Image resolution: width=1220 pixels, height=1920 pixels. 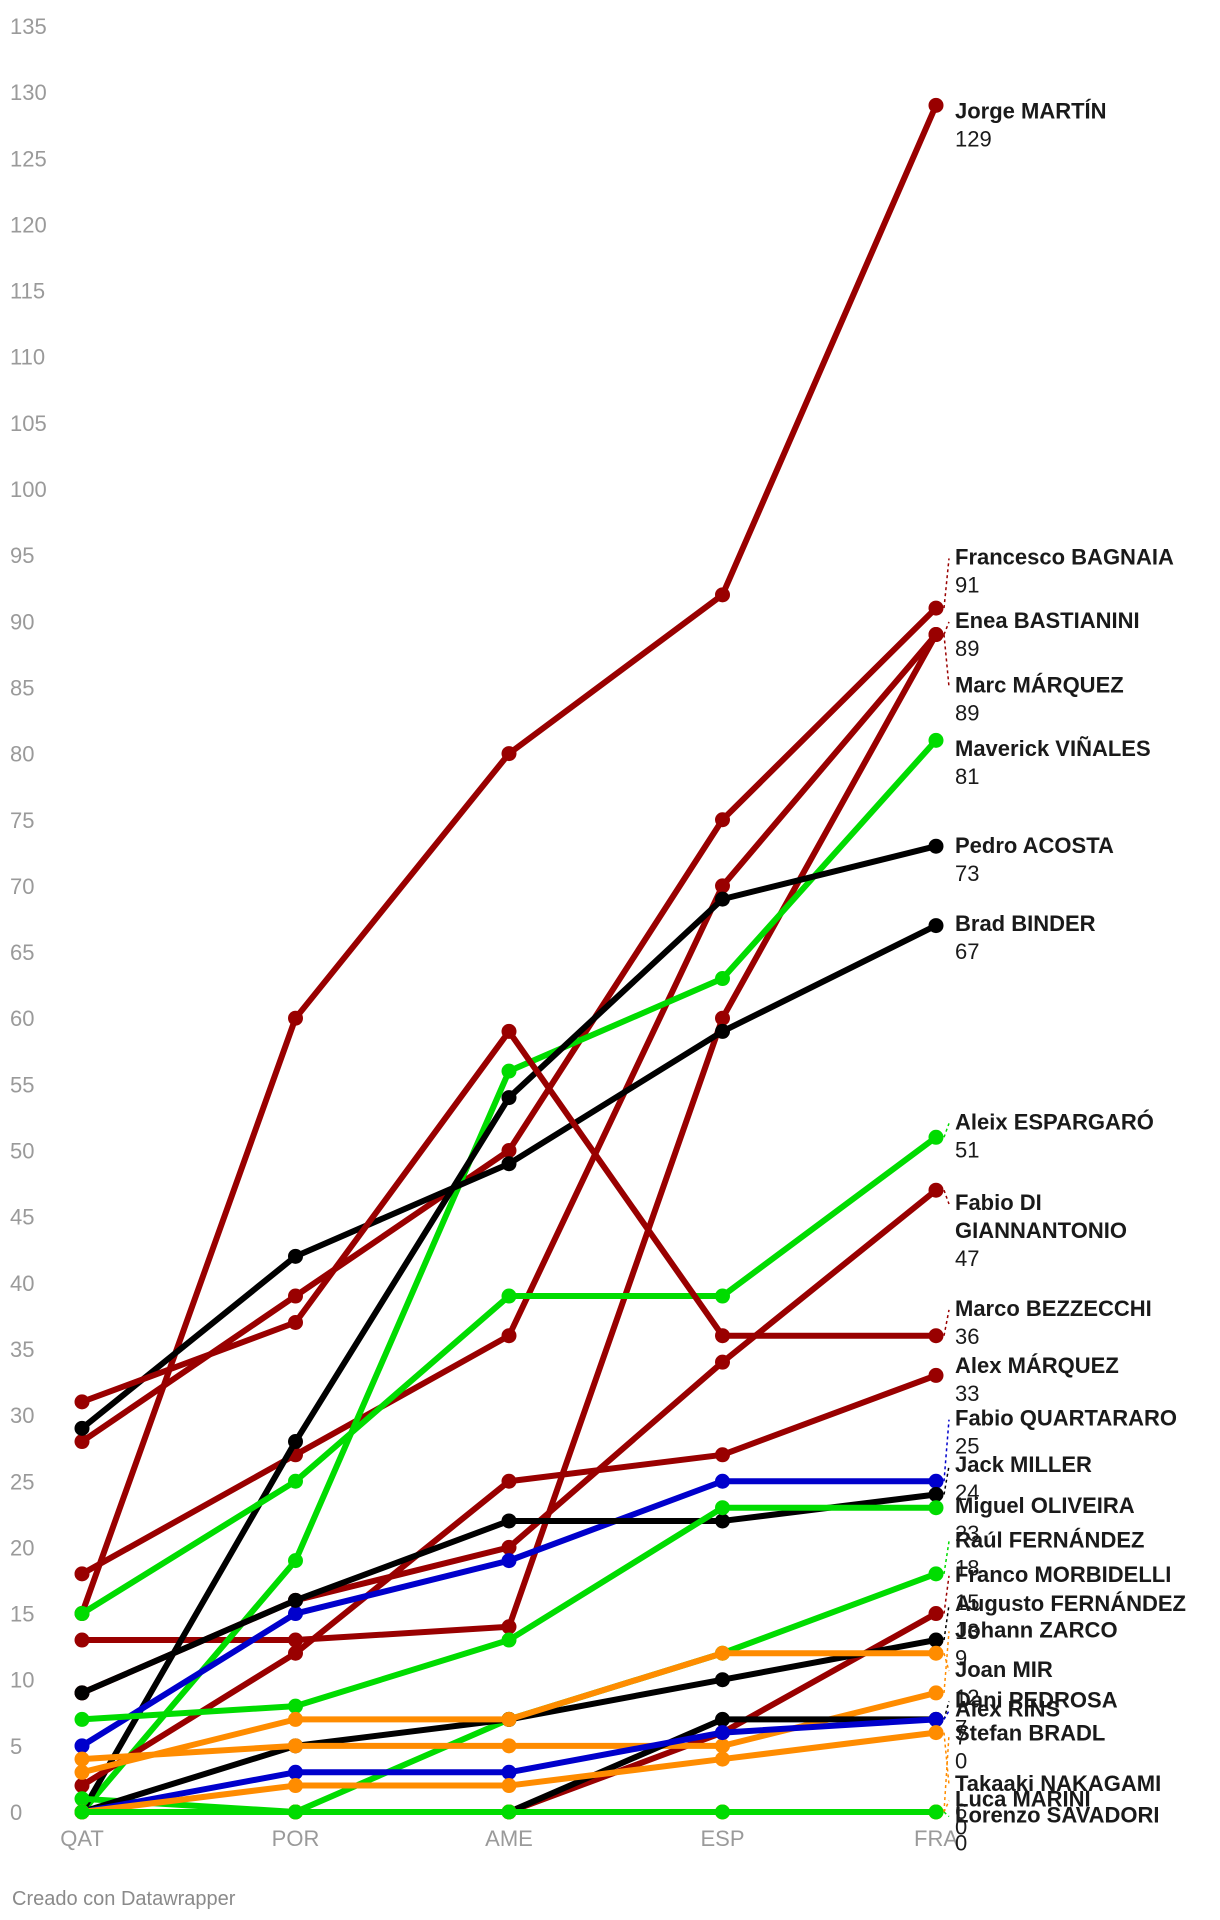 I want to click on series-name: Takaaki NAKAGAMI, so click(x=1058, y=1783).